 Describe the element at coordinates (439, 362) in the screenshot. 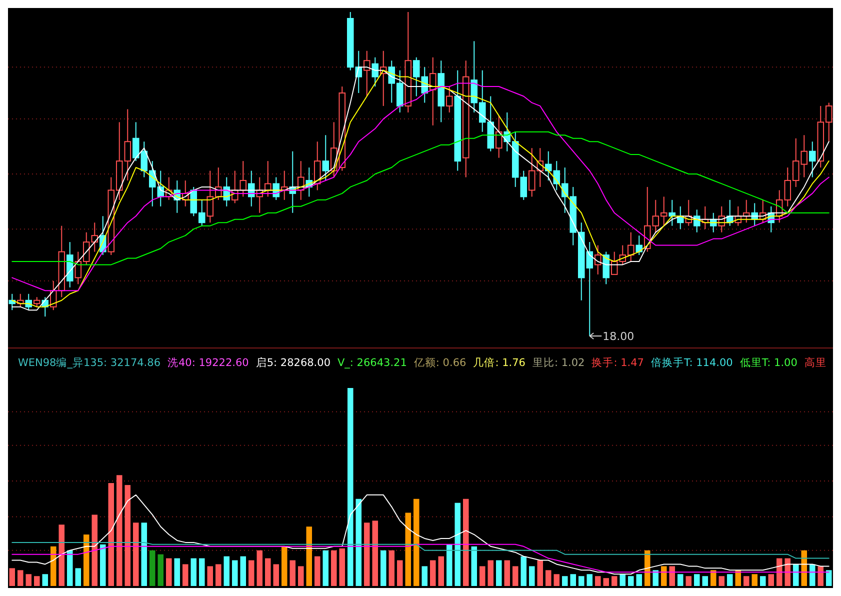

I see `text: 亿额: 0.66` at that location.